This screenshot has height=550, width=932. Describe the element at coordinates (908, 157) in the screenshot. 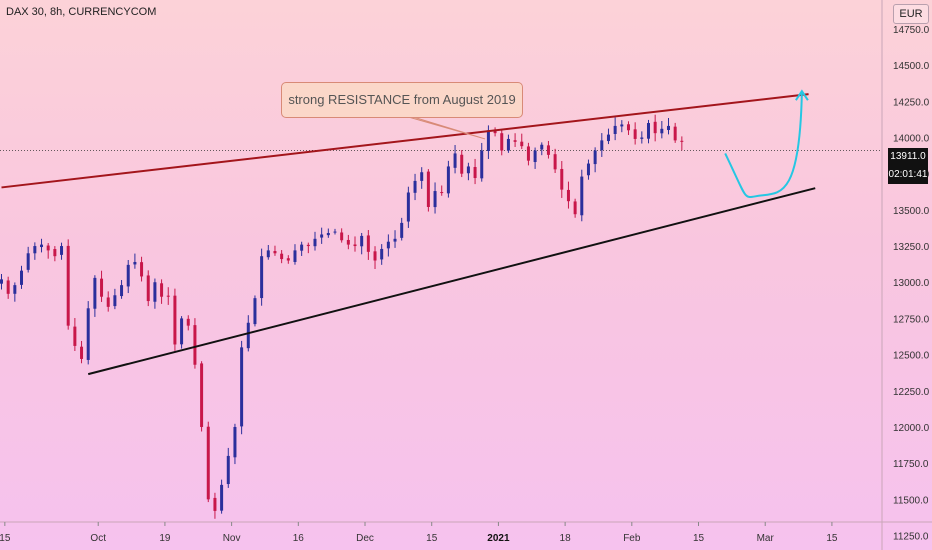

I see `current-price-label: 13911.0` at that location.